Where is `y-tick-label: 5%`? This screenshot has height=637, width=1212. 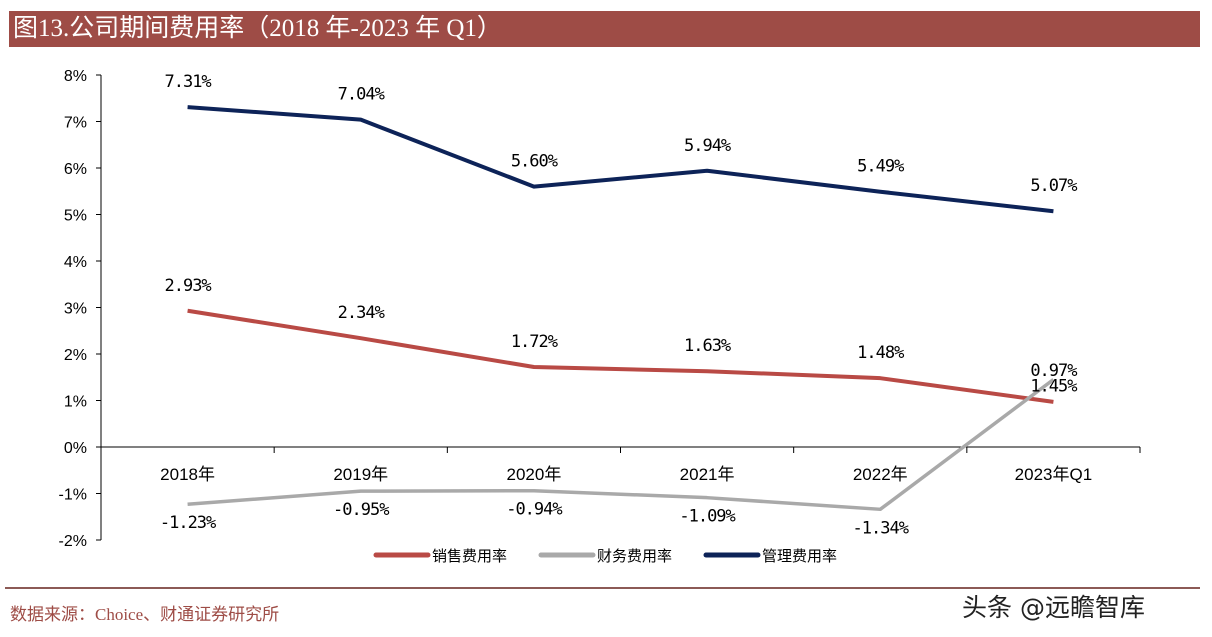 y-tick-label: 5% is located at coordinates (75, 216).